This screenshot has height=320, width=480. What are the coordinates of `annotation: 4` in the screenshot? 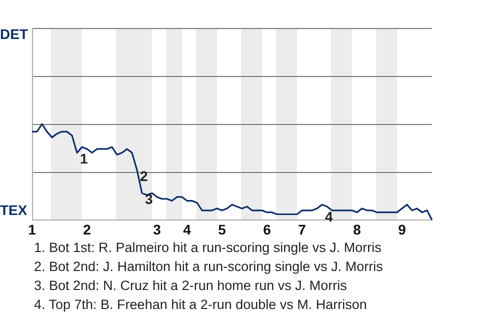 It's located at (329, 216).